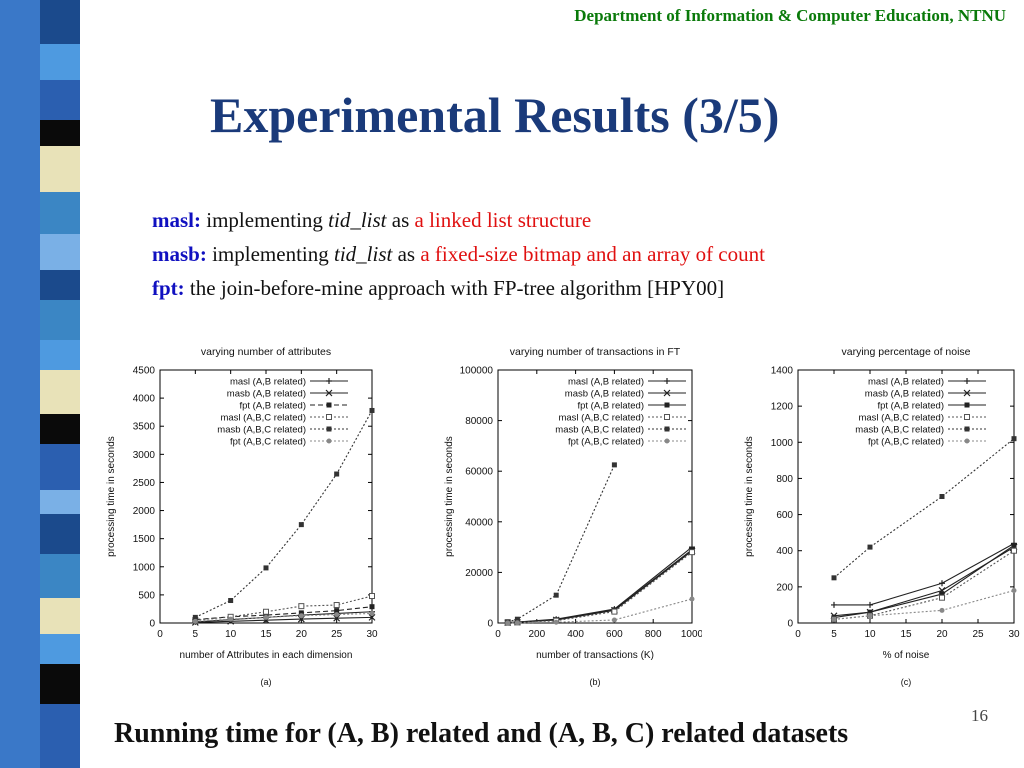  What do you see at coordinates (449, 496) in the screenshot?
I see `y-axis-label: processing time in seconds` at bounding box center [449, 496].